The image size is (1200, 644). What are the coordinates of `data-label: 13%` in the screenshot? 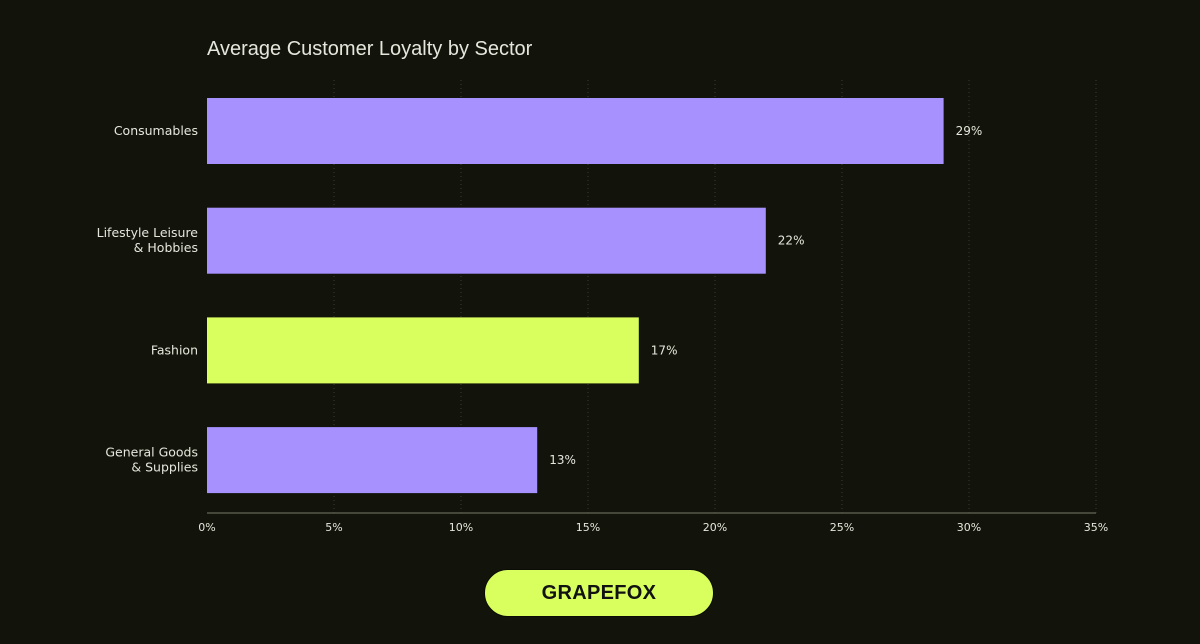 It's located at (562, 460).